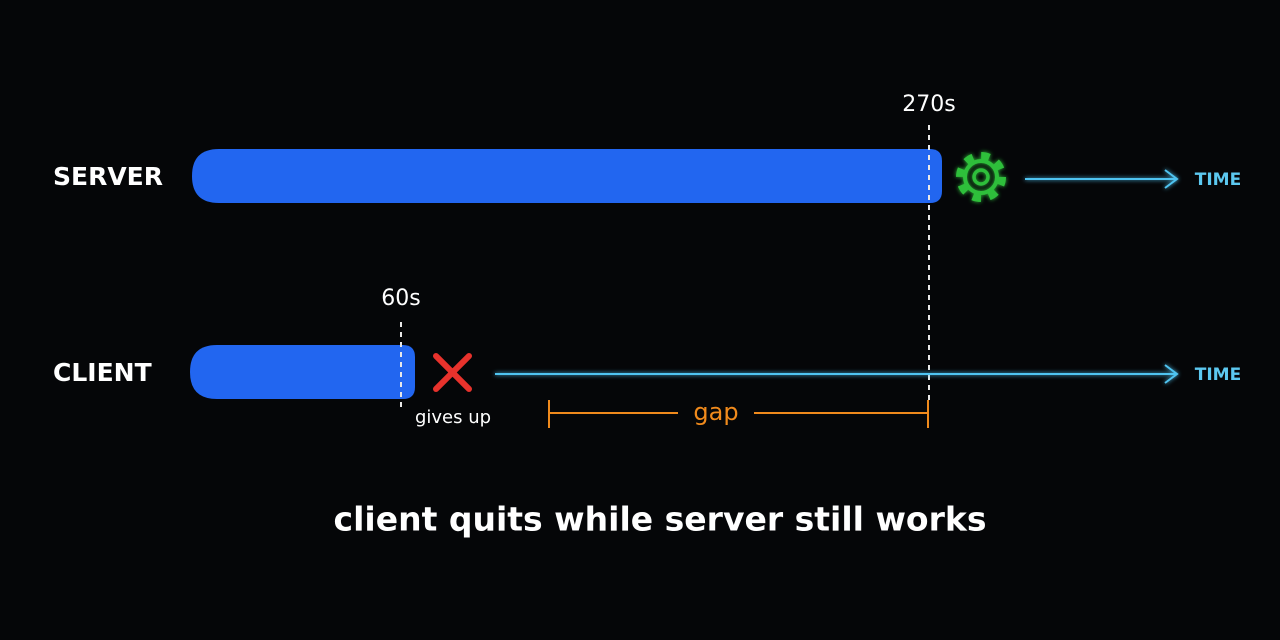 The width and height of the screenshot is (1280, 640). I want to click on time-label: 60s, so click(400, 298).